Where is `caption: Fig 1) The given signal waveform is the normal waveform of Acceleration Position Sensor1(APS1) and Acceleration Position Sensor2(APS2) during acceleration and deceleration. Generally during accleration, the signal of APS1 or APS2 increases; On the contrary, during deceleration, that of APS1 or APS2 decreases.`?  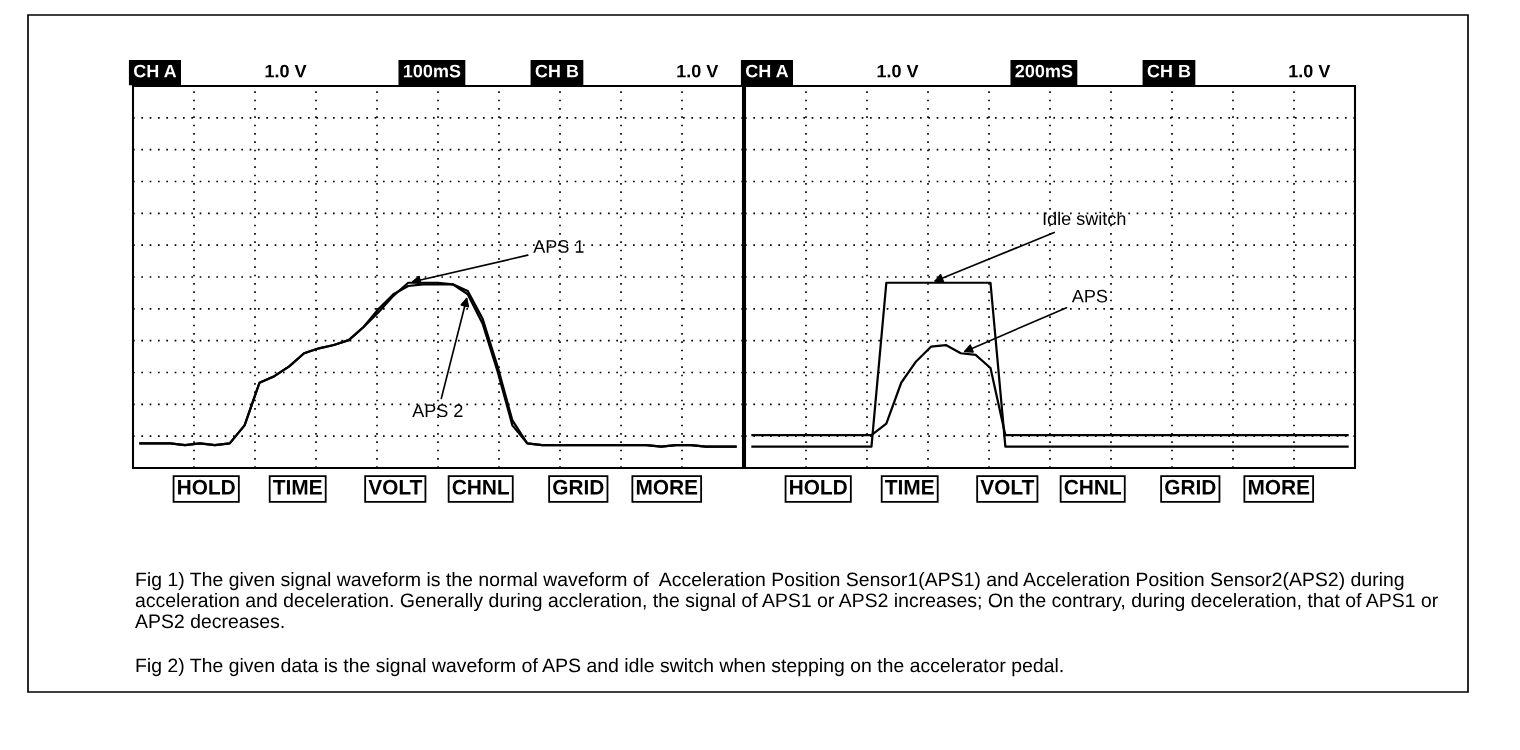 caption: Fig 1) The given signal waveform is the normal waveform of Acceleration Position Sensor1(APS1) and Acceleration Position Sensor2(APS2) during acceleration and deceleration. Generally during accleration, the signal of APS1 or APS2 increases; On the contrary, during deceleration, that of APS1 or APS2 decreases. is located at coordinates (786, 600).